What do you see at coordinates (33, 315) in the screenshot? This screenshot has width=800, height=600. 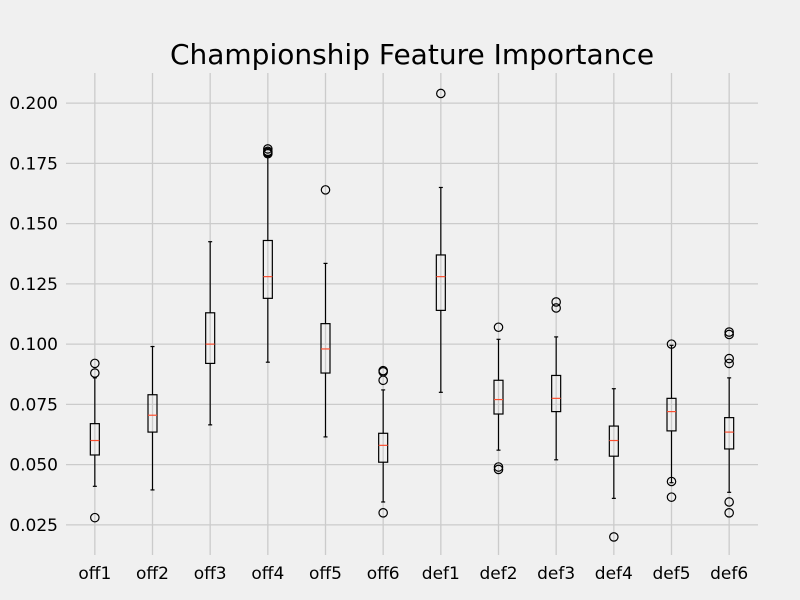 I see `y-axis: 0.025 0.050 0.075 0.100 0.125 0.150 0.175 0.200` at bounding box center [33, 315].